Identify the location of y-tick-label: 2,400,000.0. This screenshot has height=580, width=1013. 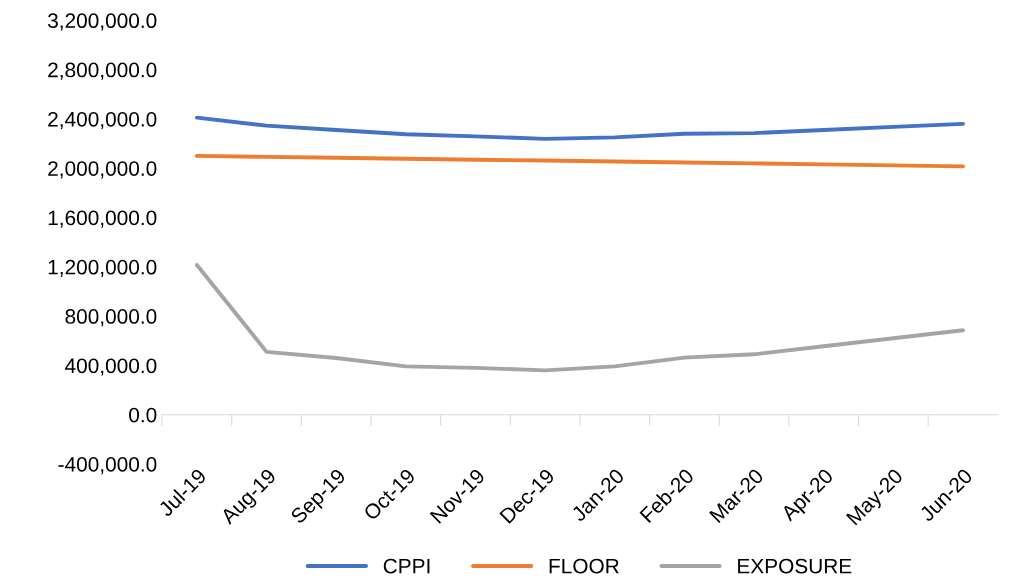
(102, 120).